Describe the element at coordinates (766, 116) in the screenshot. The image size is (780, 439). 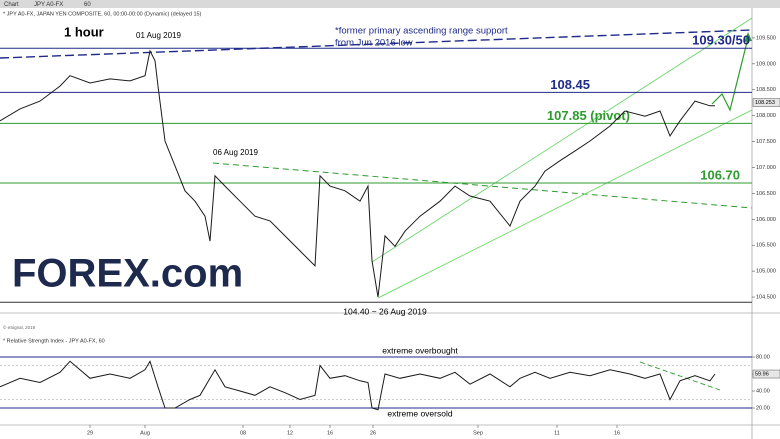
I see `y-tick-label: 108.000` at that location.